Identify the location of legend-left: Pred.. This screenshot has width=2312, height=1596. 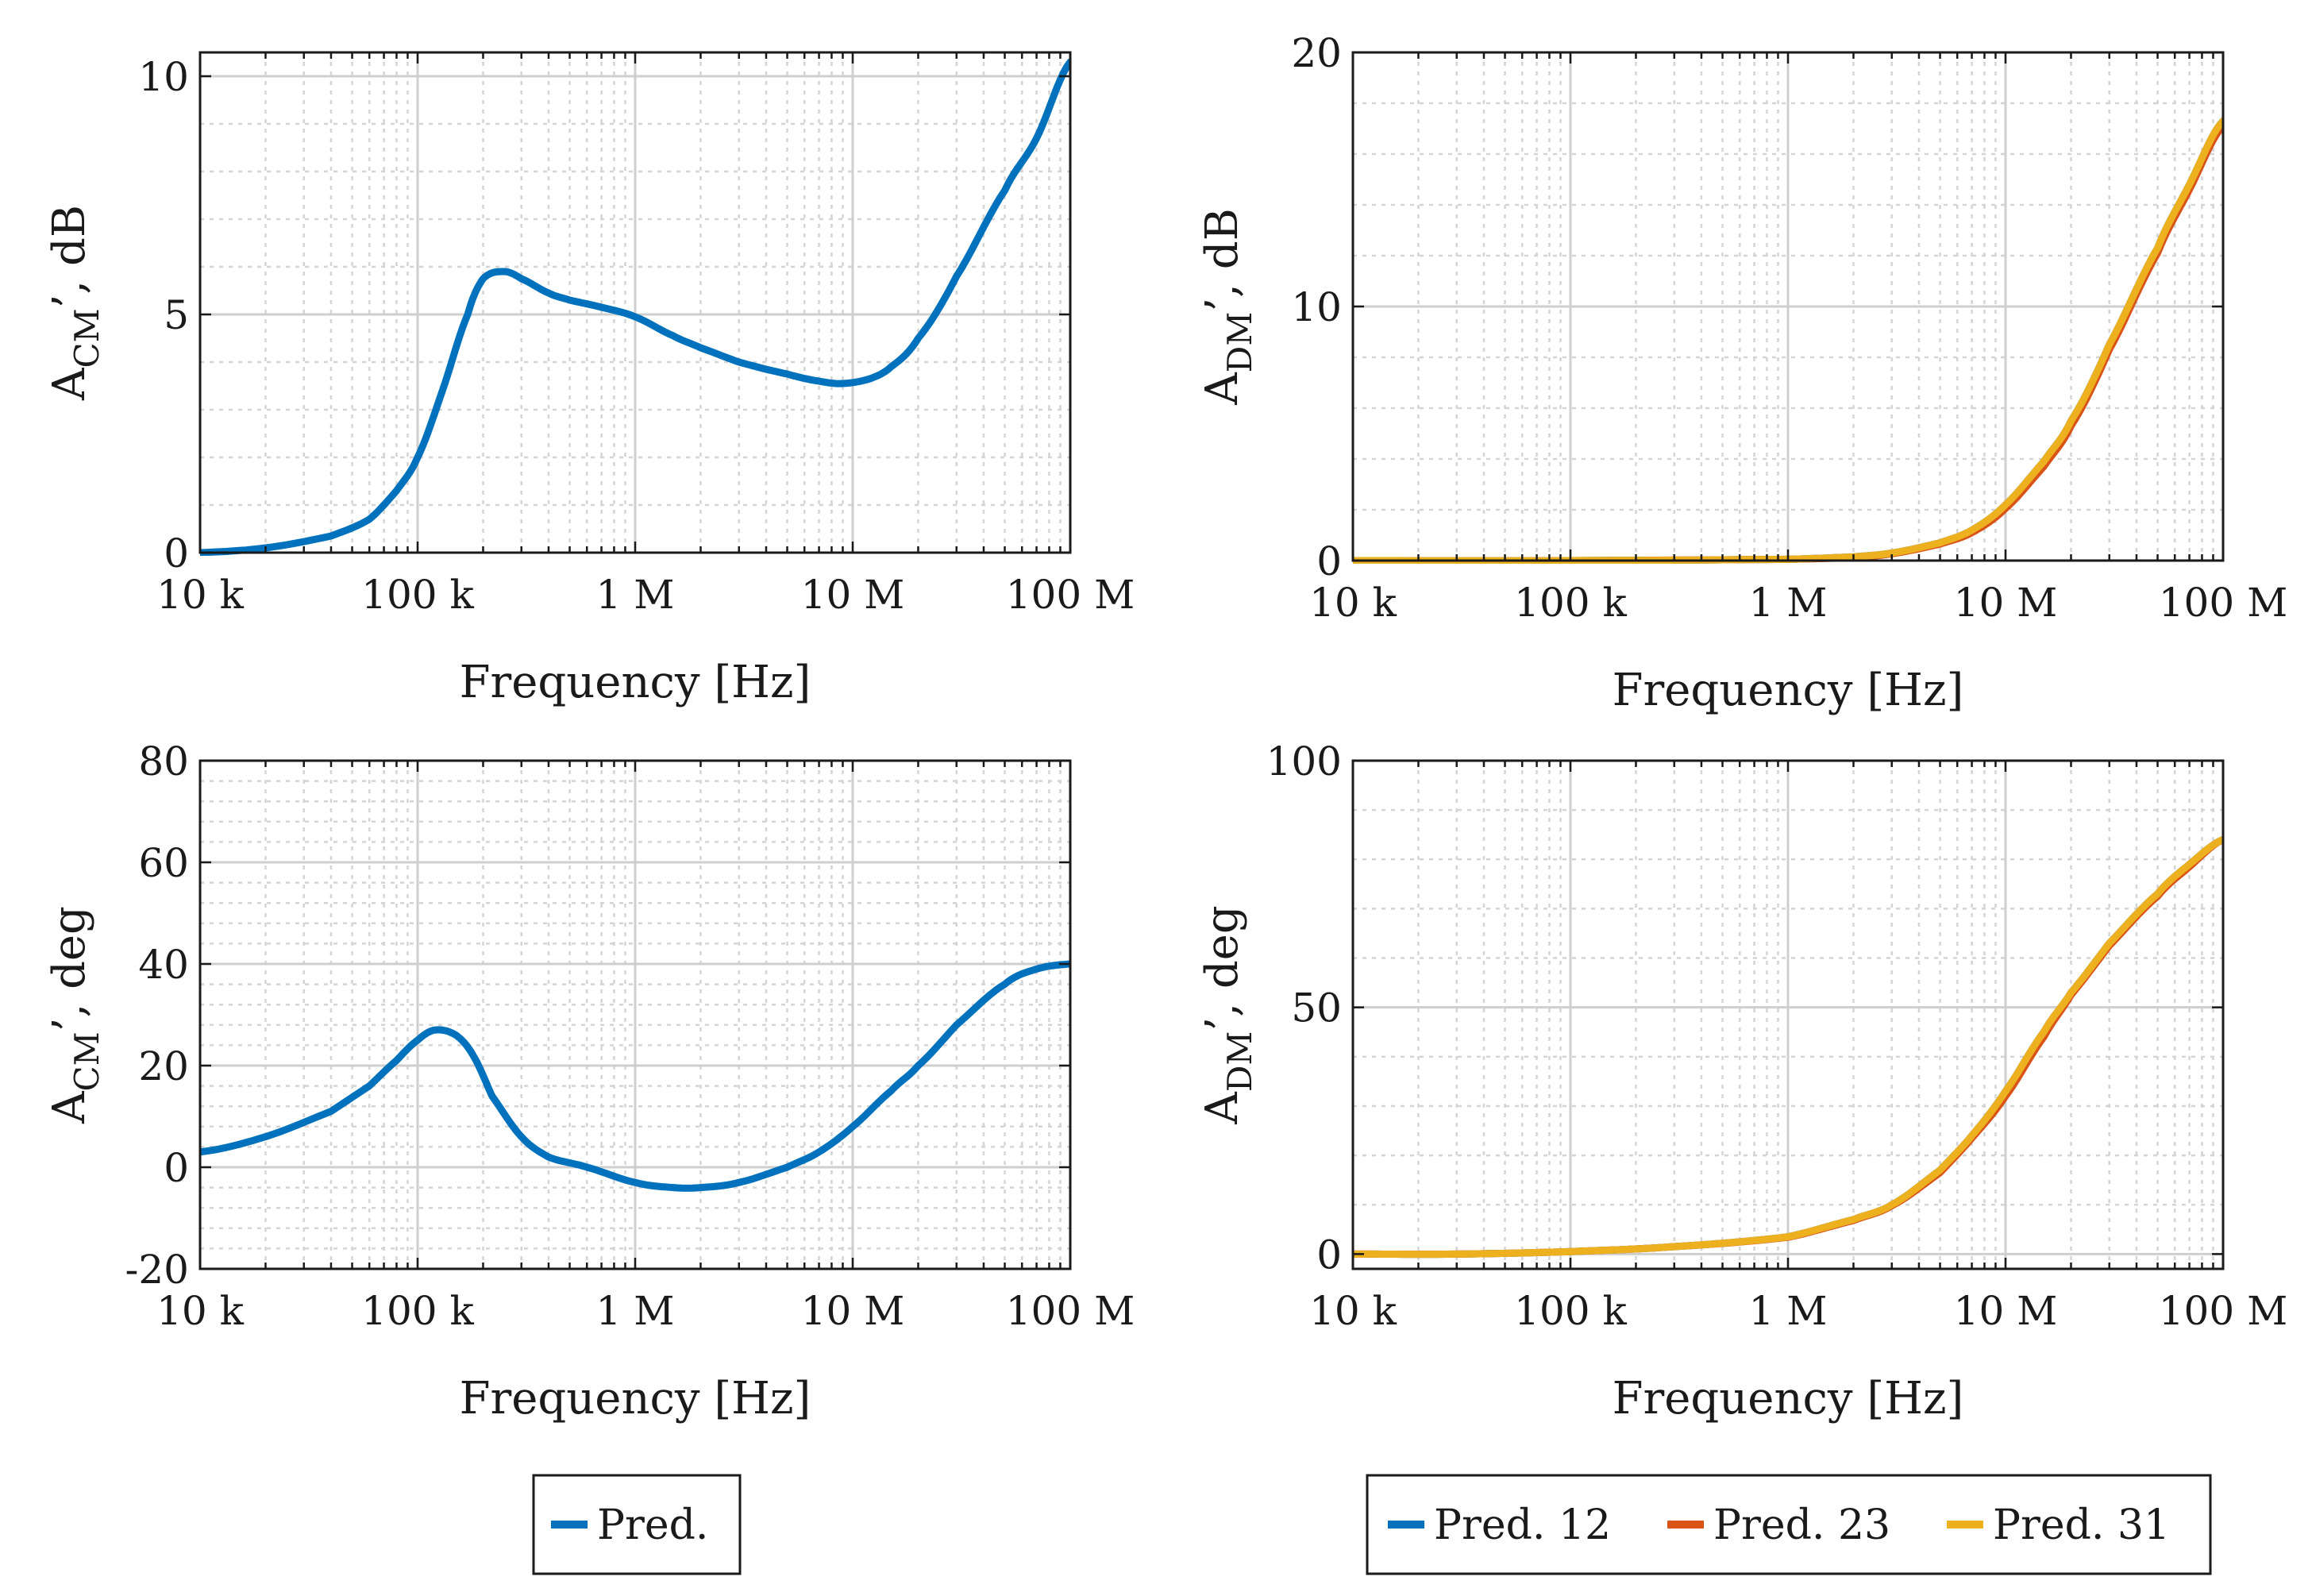
(637, 1524).